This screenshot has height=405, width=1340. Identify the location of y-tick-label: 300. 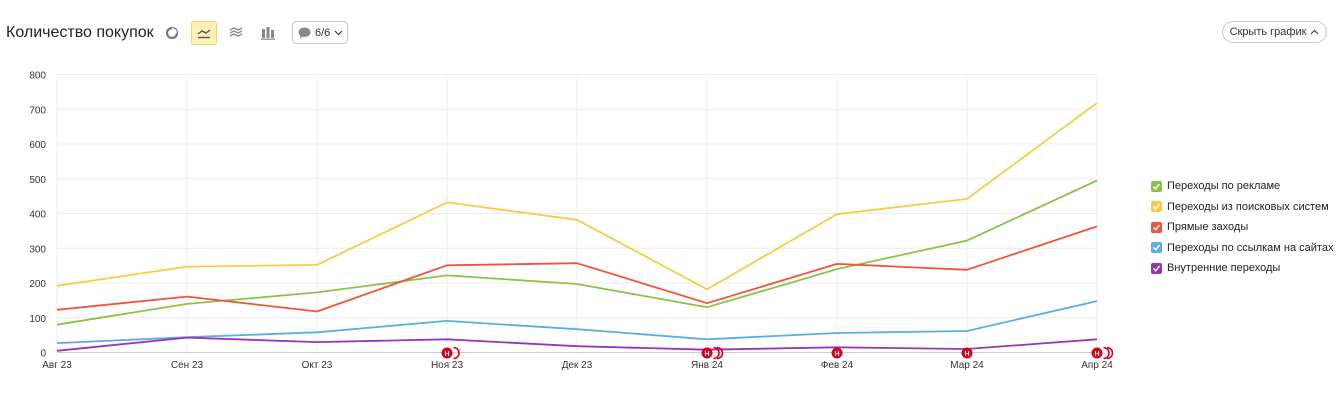
(37, 249).